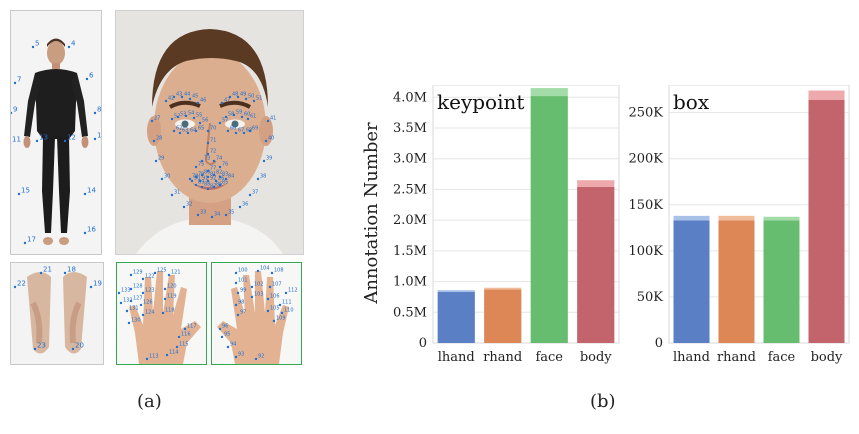 Image resolution: width=859 pixels, height=434 pixels. I want to click on y-tick-label: 150K, so click(645, 205).